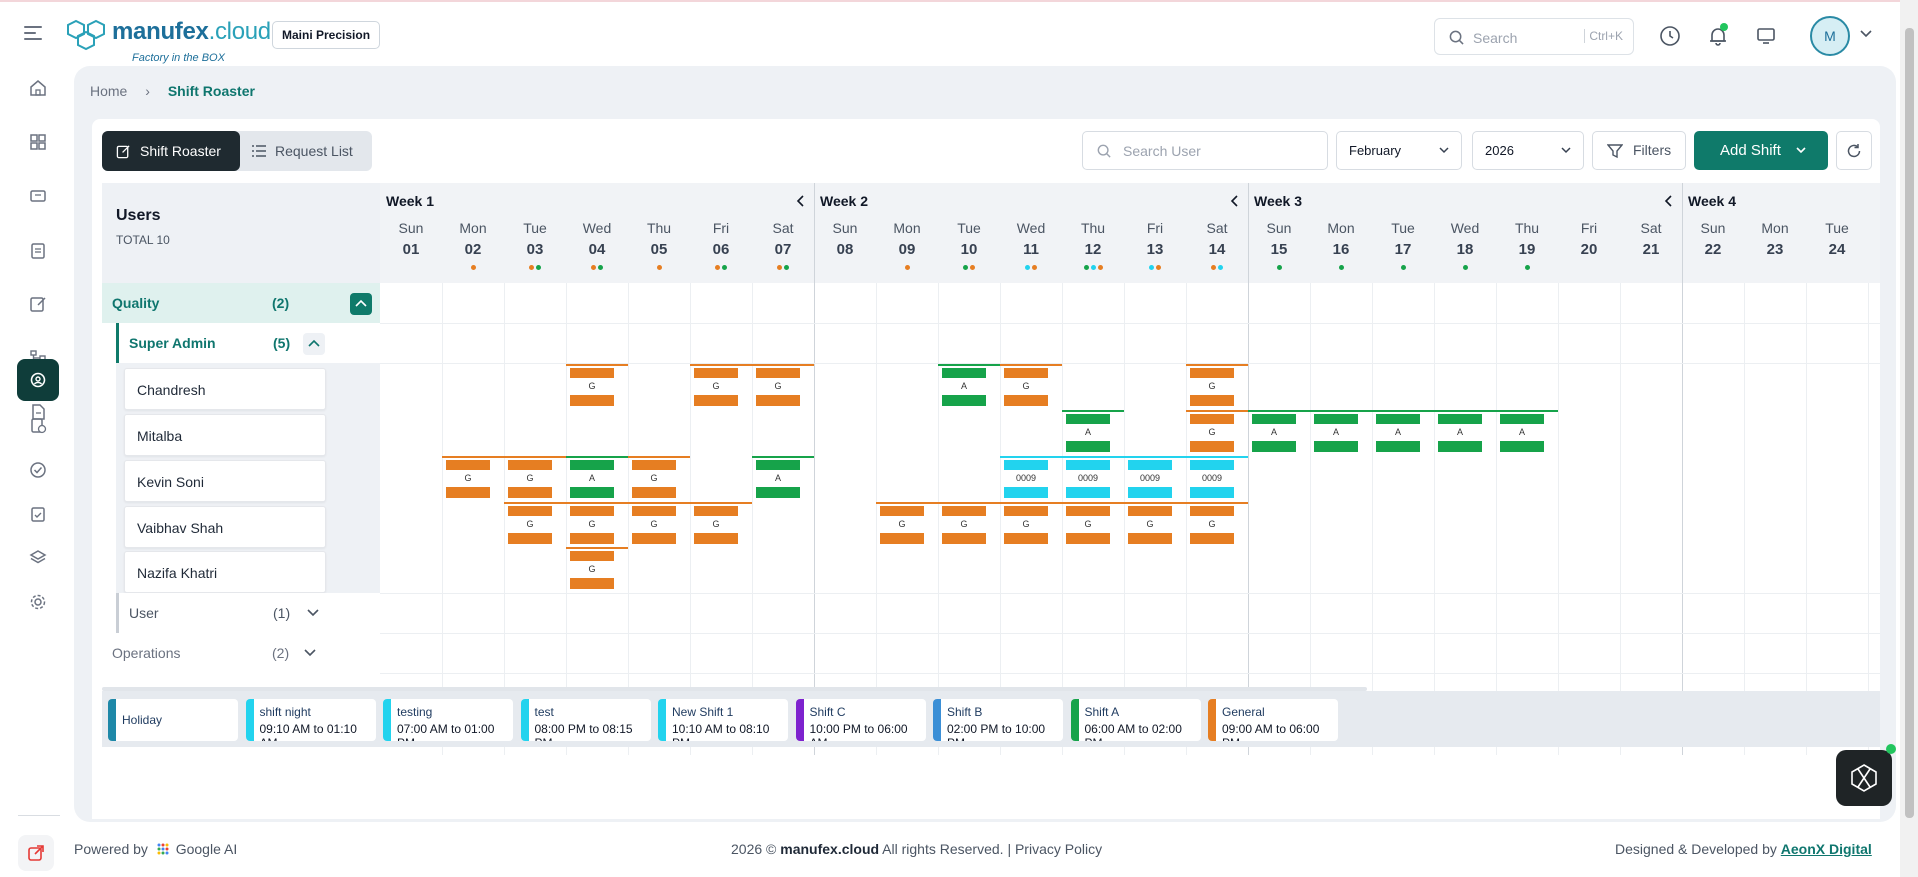  I want to click on day-number: 20, so click(1589, 249).